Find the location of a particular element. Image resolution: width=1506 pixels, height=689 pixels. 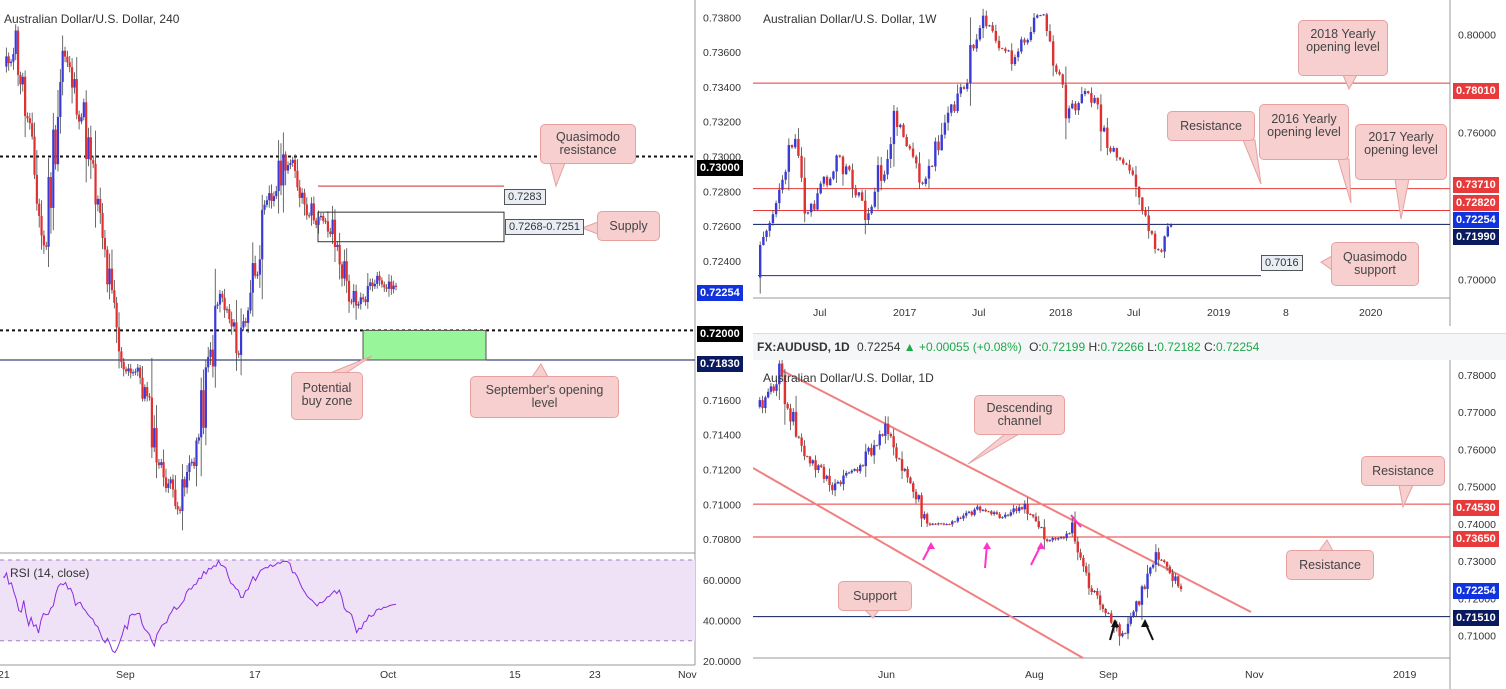

daily-y-tick-label: 0.76000 is located at coordinates (1477, 450).